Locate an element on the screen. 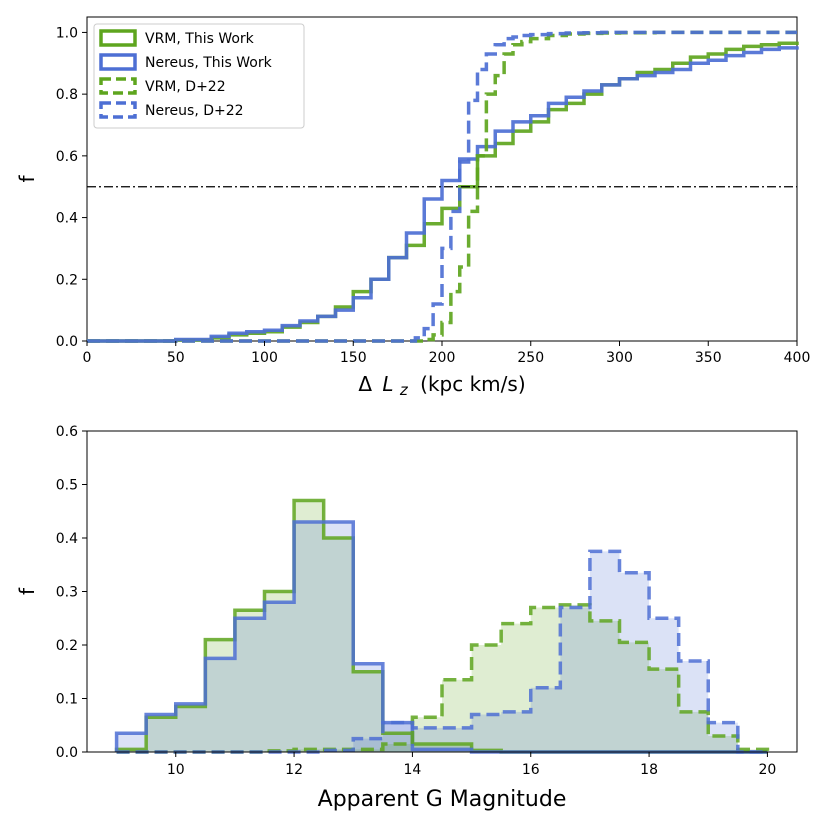  histogram-x-tick-label: 20 is located at coordinates (768, 770).